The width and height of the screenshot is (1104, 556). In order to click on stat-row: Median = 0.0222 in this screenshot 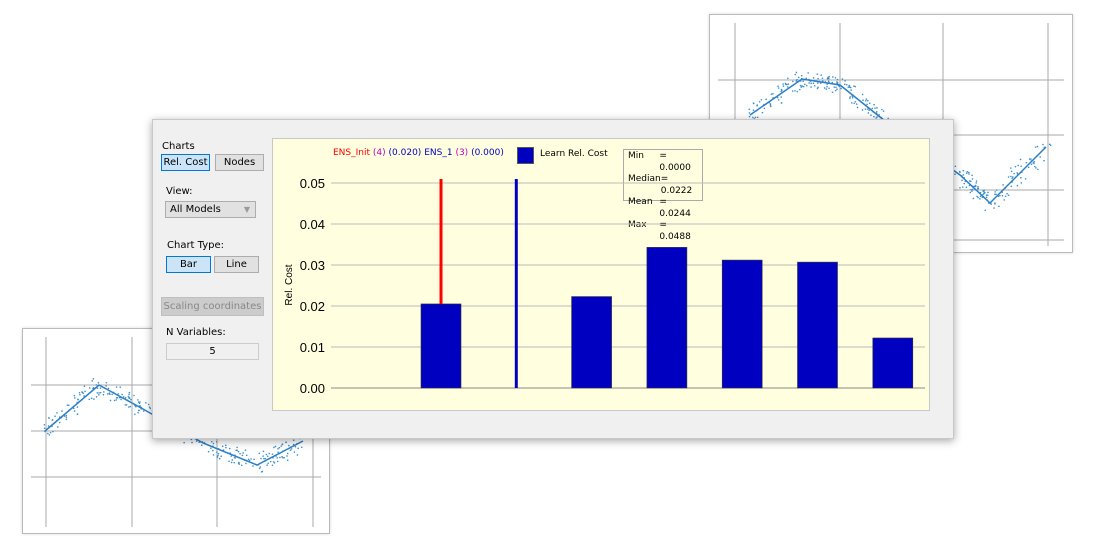, I will do `click(663, 185)`.